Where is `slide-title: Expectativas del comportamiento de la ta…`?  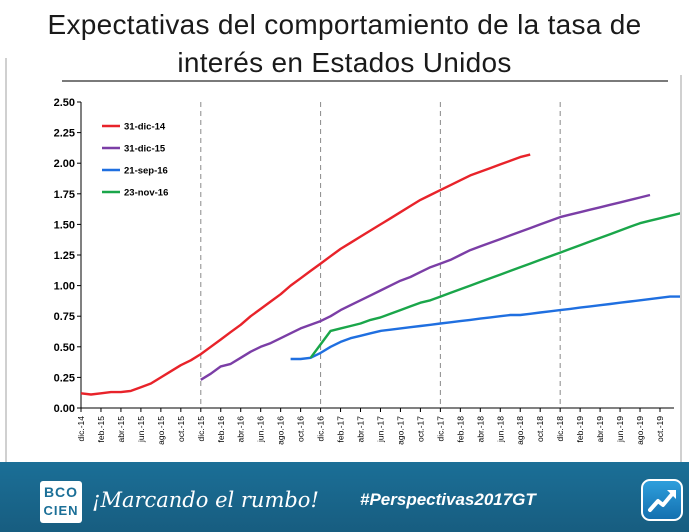
slide-title: Expectativas del comportamiento de la ta… is located at coordinates (344, 44).